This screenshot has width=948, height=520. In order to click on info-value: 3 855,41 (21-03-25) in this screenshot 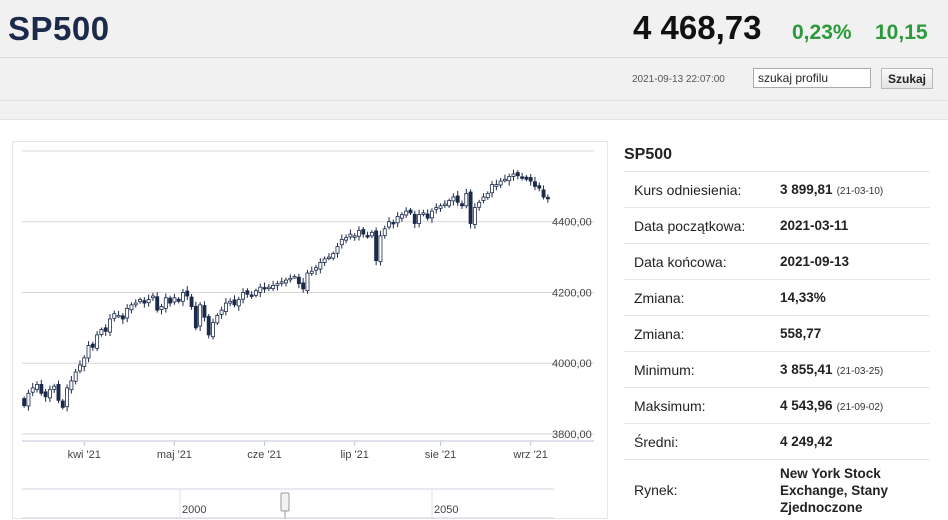, I will do `click(854, 370)`.